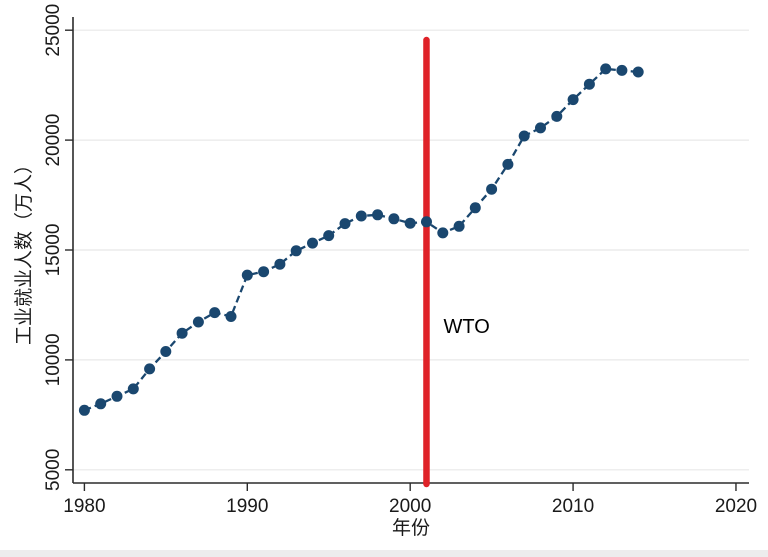  What do you see at coordinates (53, 30) in the screenshot?
I see `y-tick-label: 25000` at bounding box center [53, 30].